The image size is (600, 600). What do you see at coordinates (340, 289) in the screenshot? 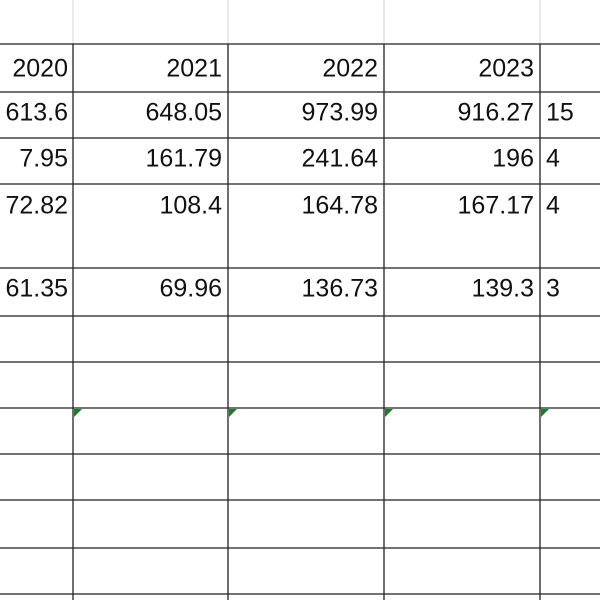
I see `cell-text: 136.73` at bounding box center [340, 289].